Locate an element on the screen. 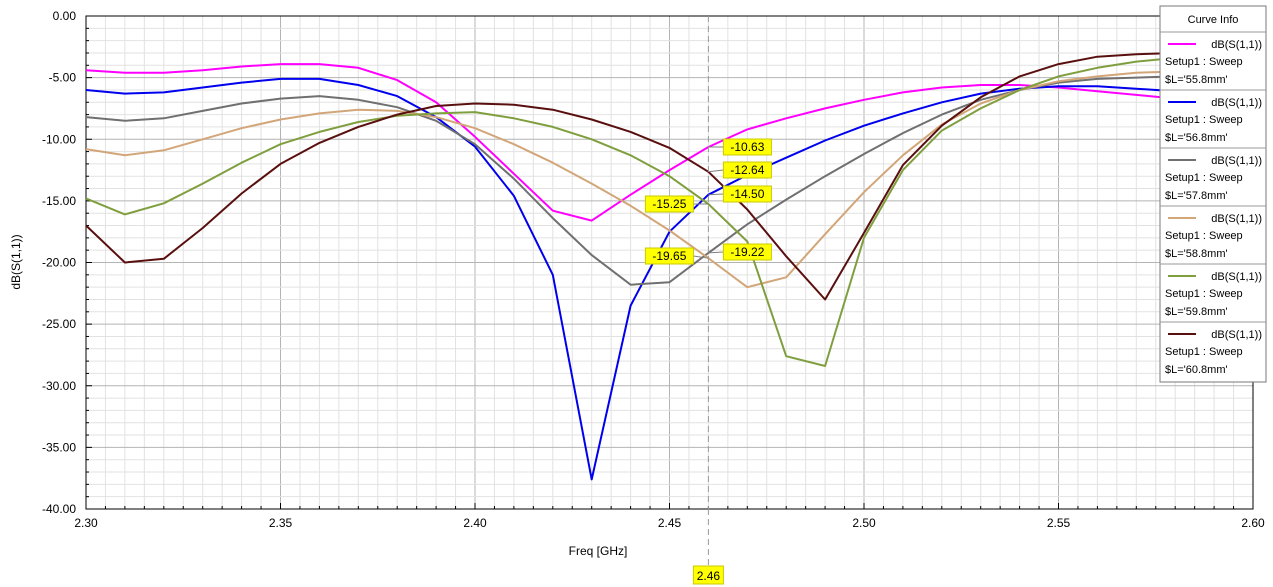 This screenshot has height=587, width=1273. marker-value-label: -10.63 is located at coordinates (747, 147).